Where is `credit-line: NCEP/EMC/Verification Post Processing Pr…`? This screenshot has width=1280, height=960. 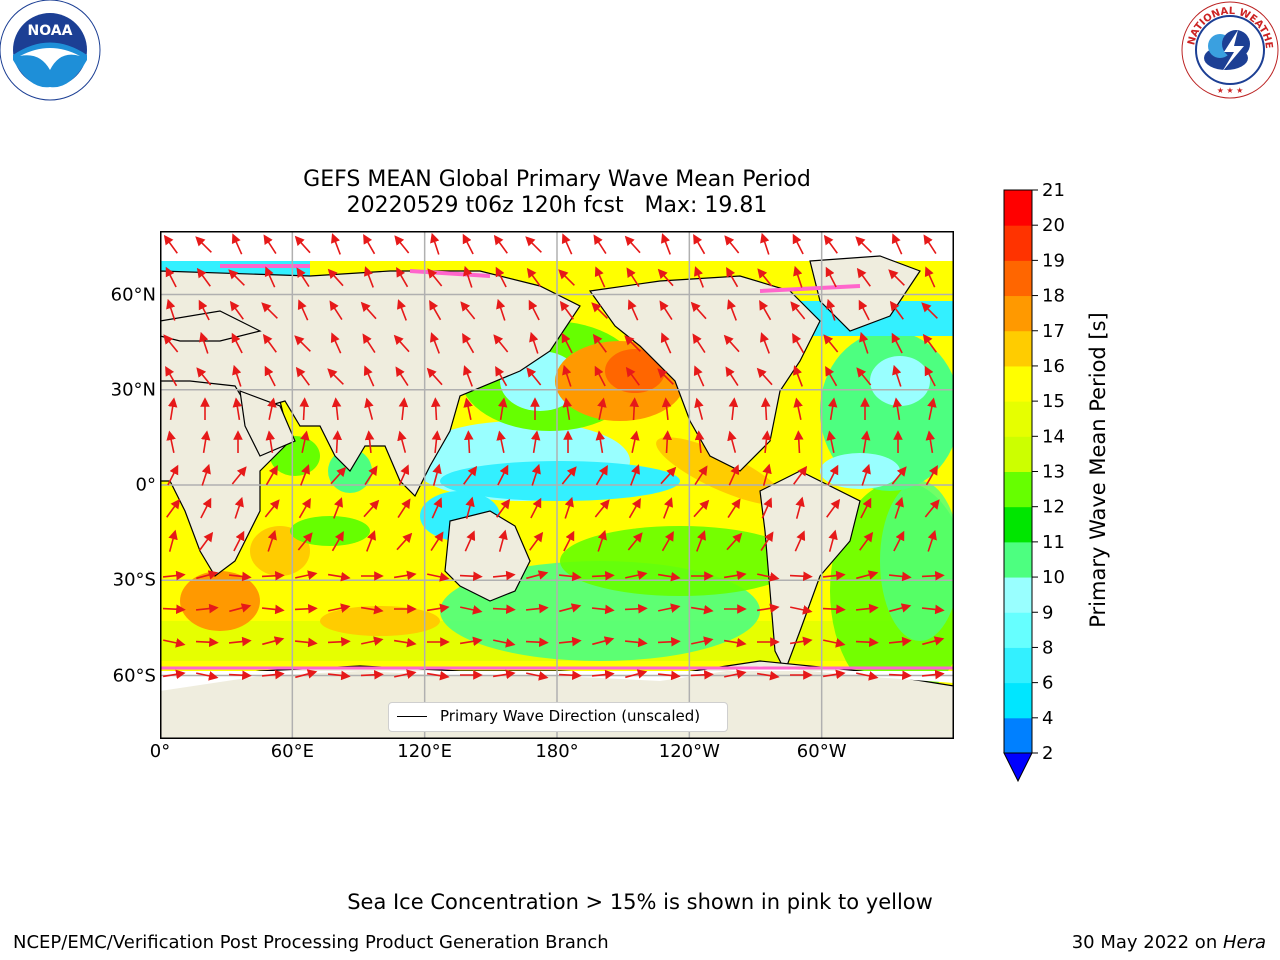
credit-line: NCEP/EMC/Verification Post Processing Pr… is located at coordinates (311, 942).